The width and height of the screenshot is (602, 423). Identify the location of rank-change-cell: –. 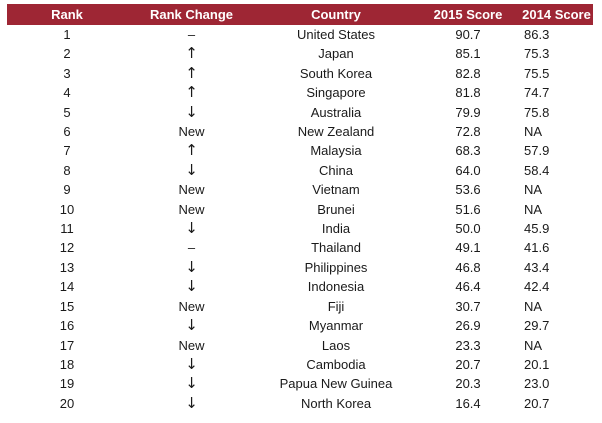
(191, 34).